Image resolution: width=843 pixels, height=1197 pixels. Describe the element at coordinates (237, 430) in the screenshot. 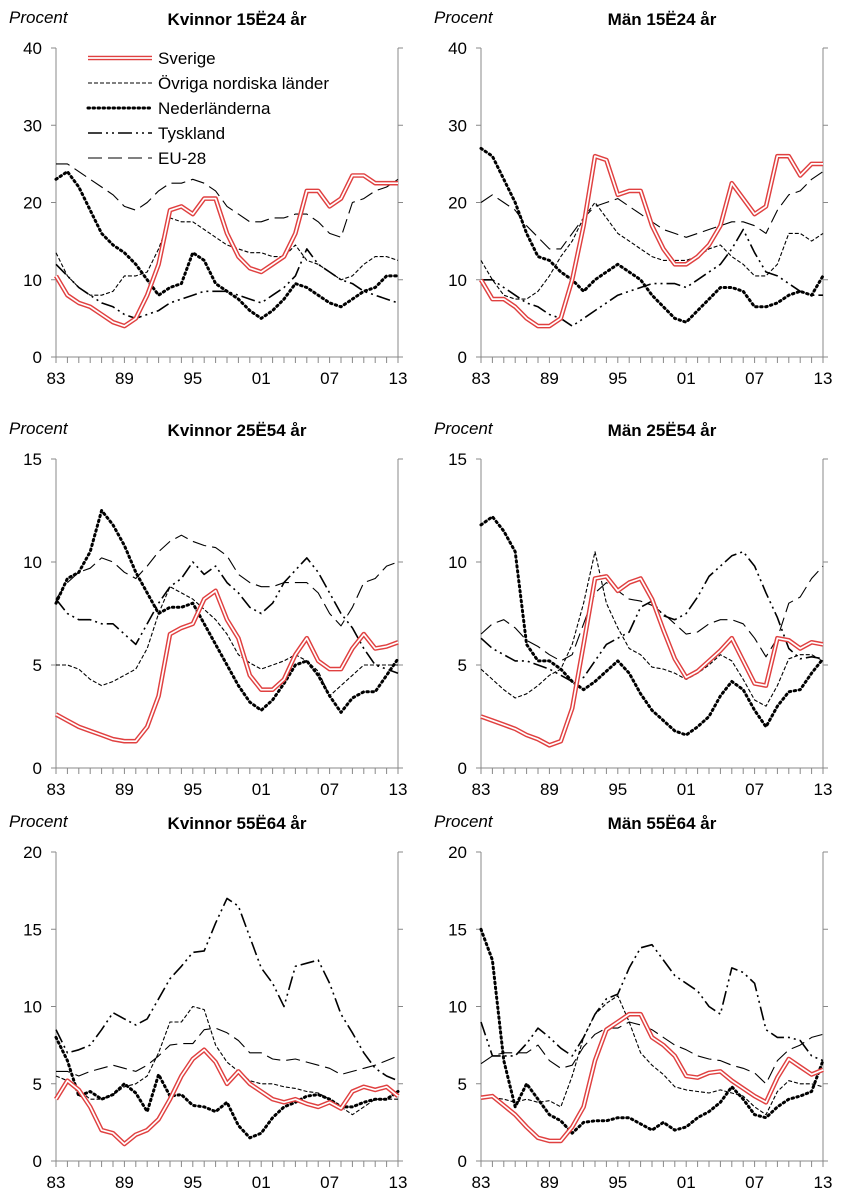

I see `chart-title: Kvinnor 25Ë54 år` at that location.